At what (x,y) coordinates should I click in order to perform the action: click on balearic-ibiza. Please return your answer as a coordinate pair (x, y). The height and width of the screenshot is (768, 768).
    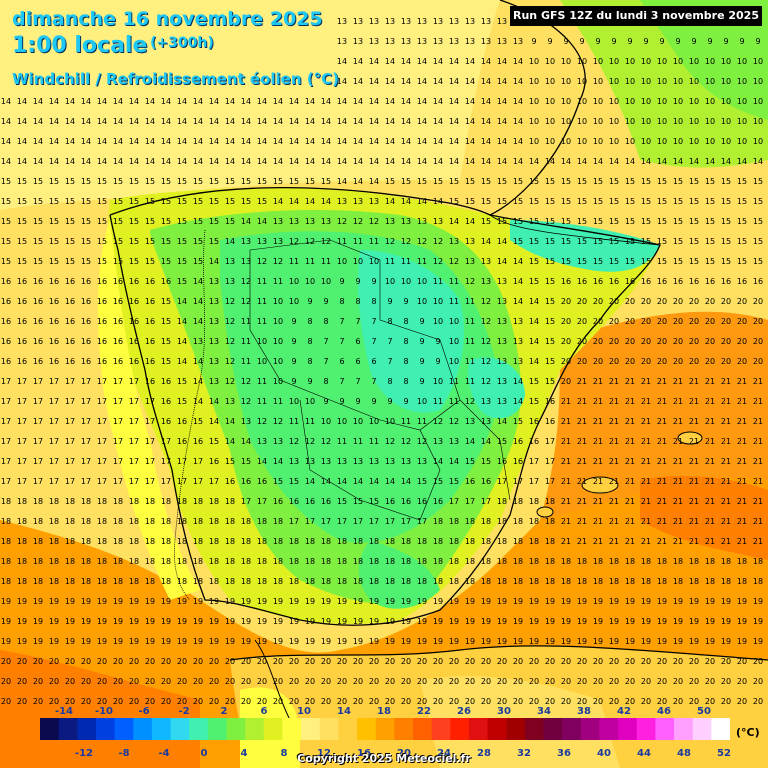
    Looking at the image, I should click on (545, 512).